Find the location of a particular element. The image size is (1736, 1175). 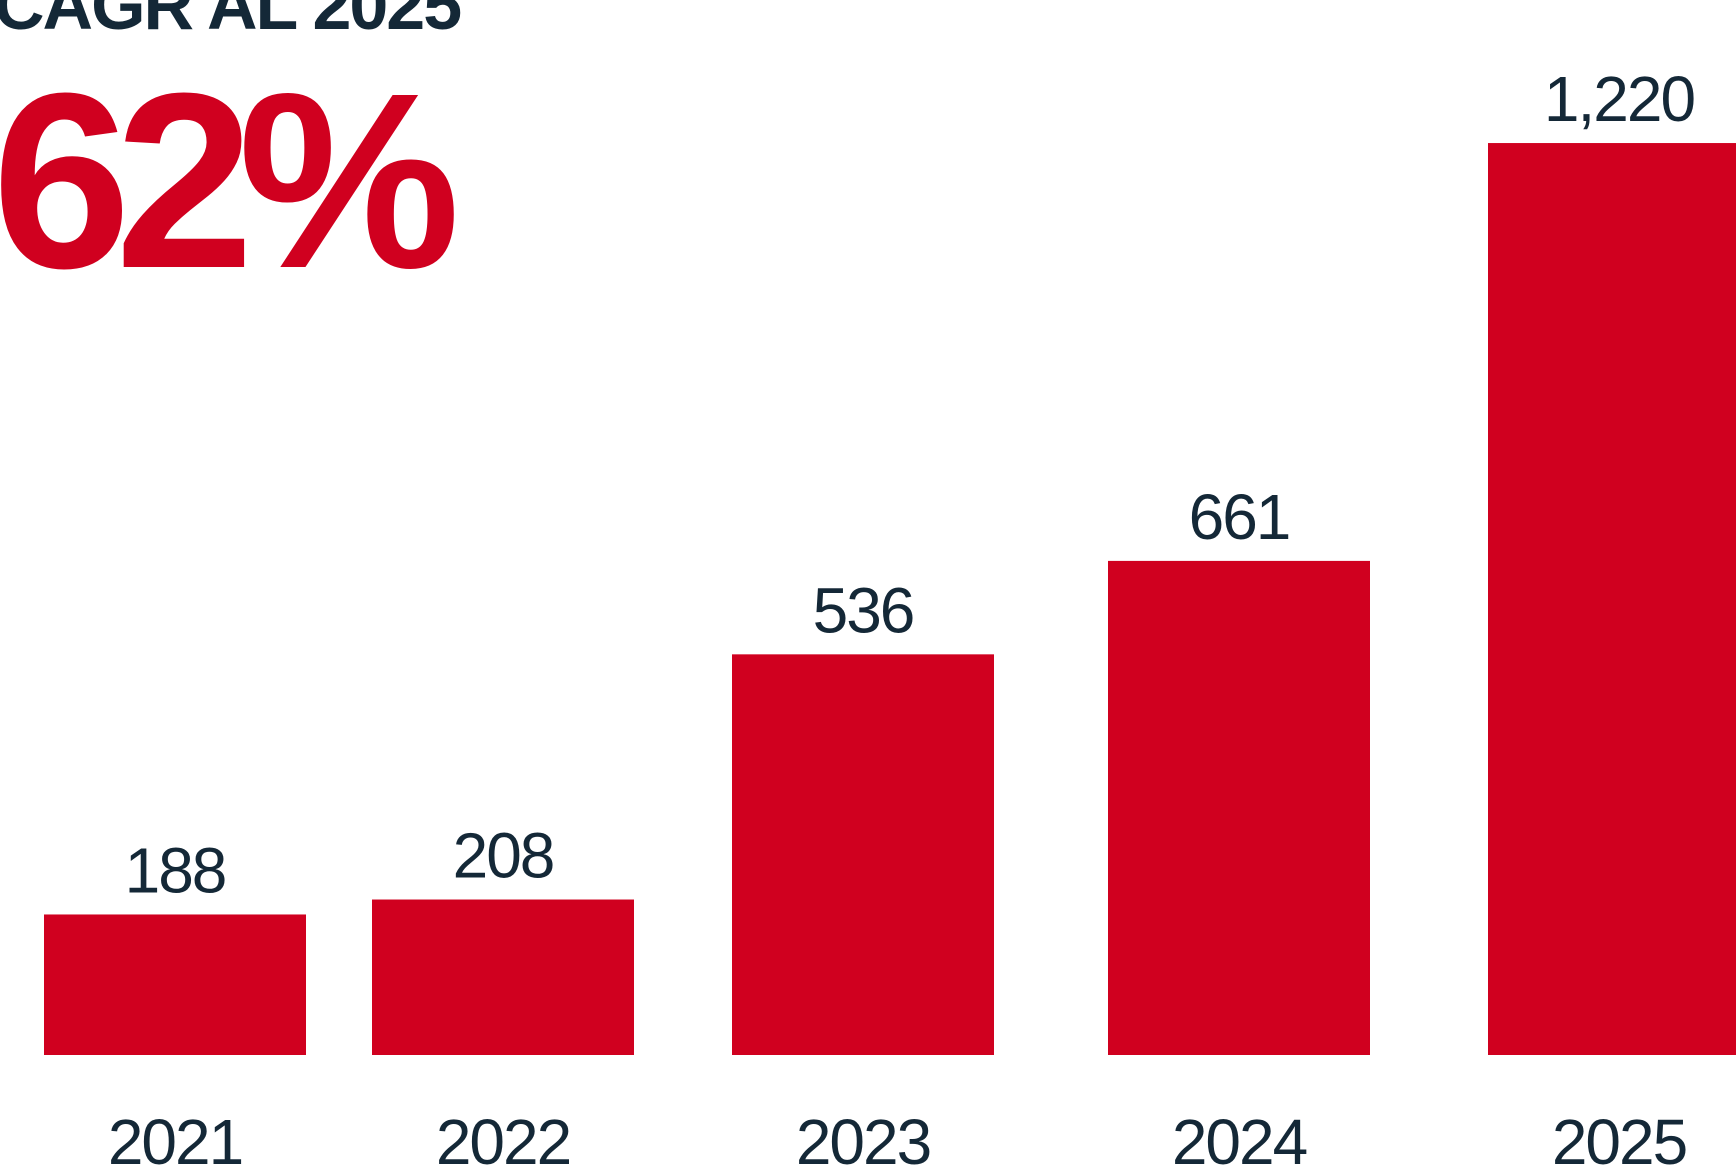

bar-2025 is located at coordinates (1612, 599).